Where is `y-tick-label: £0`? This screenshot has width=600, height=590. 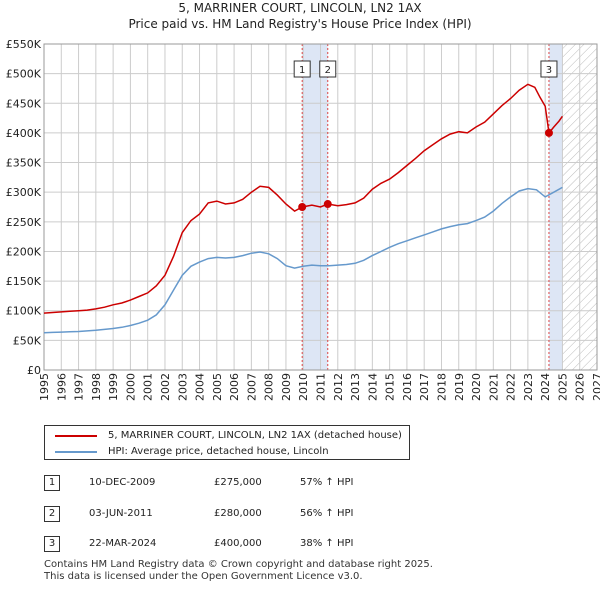
y-tick-label: £0 is located at coordinates (34, 370).